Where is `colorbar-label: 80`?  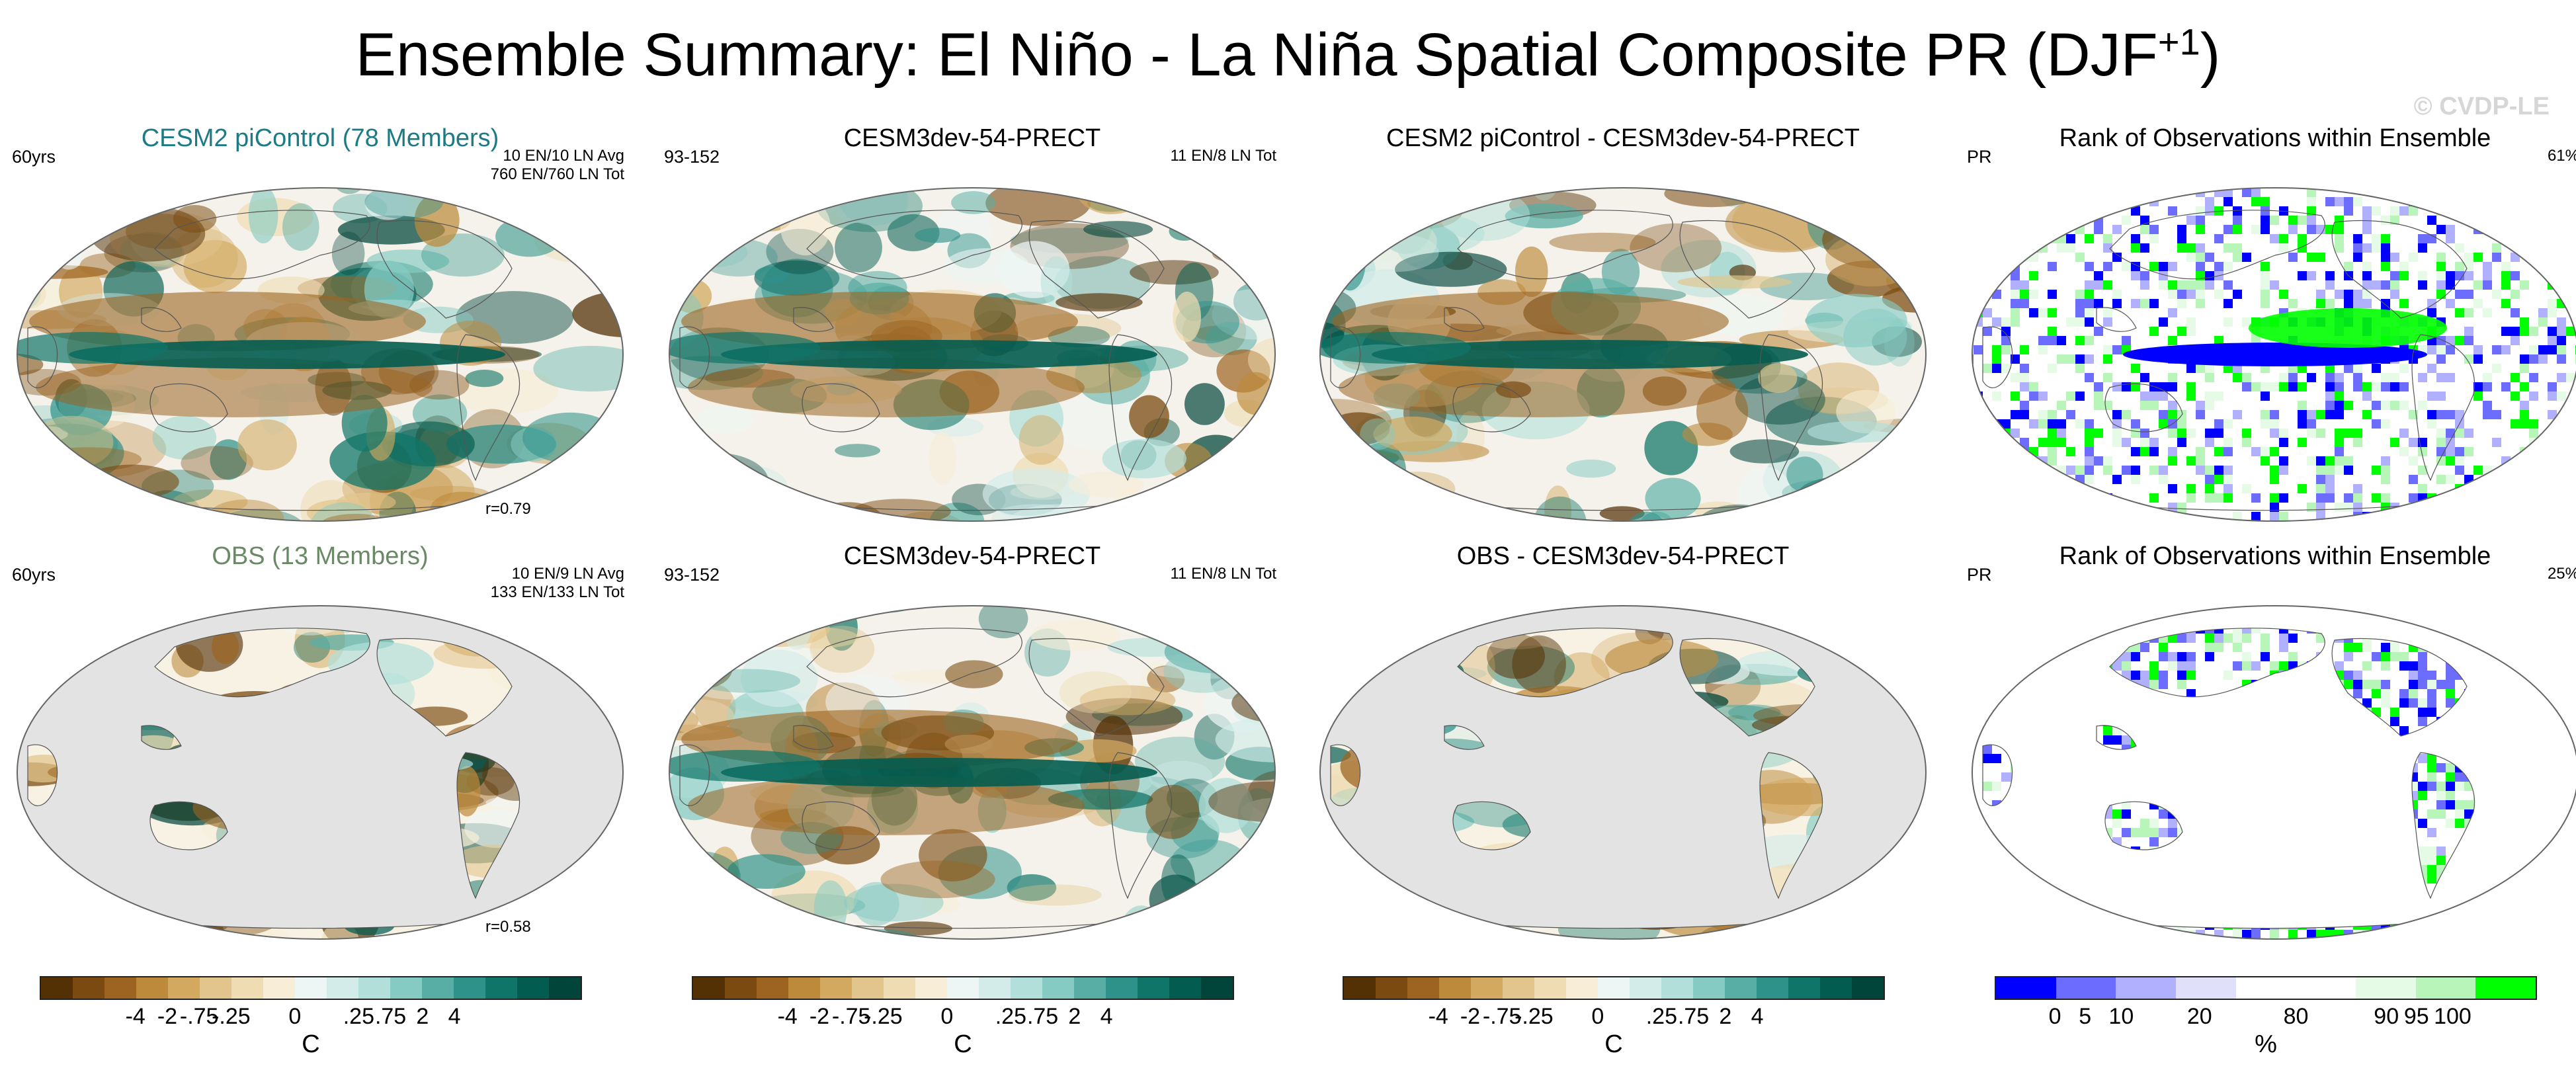
colorbar-label: 80 is located at coordinates (2296, 1016).